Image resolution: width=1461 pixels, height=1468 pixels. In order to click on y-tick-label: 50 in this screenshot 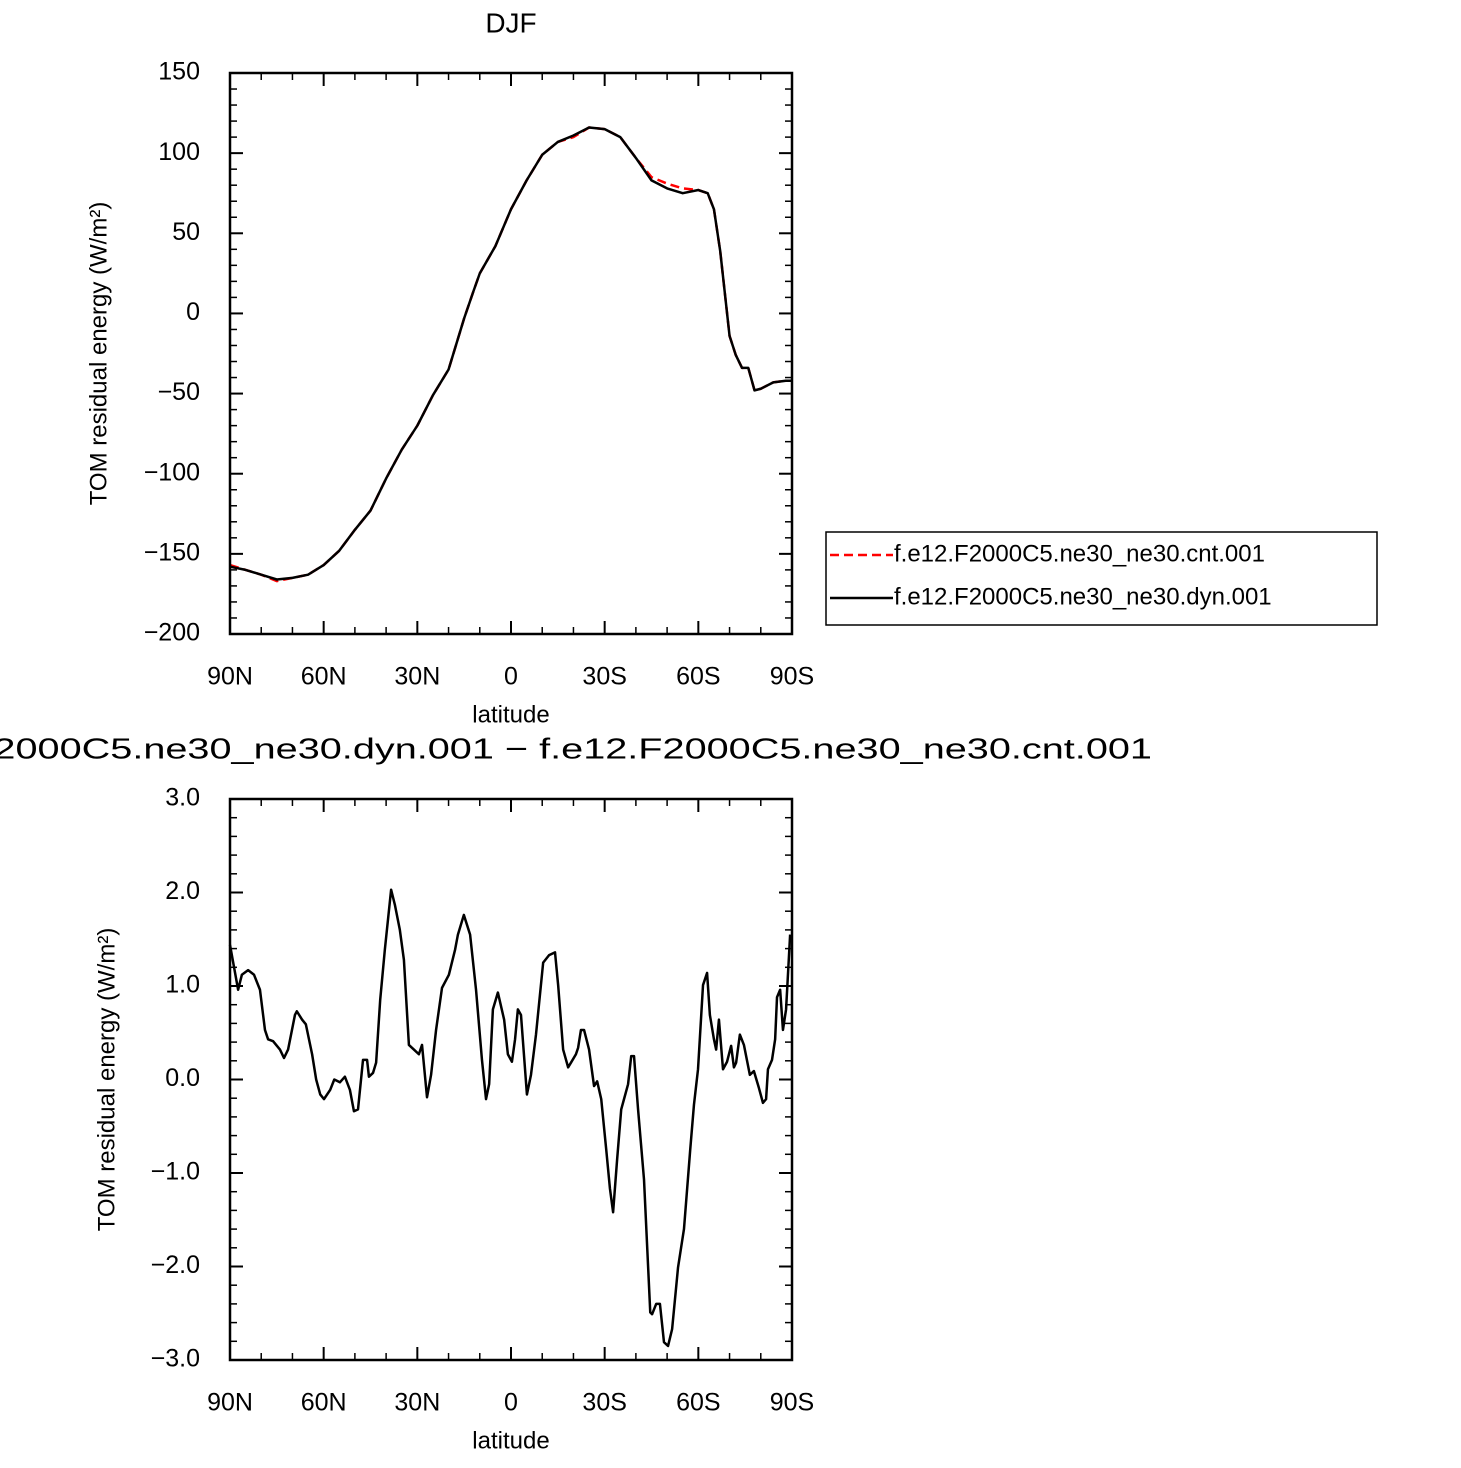, I will do `click(186, 232)`.